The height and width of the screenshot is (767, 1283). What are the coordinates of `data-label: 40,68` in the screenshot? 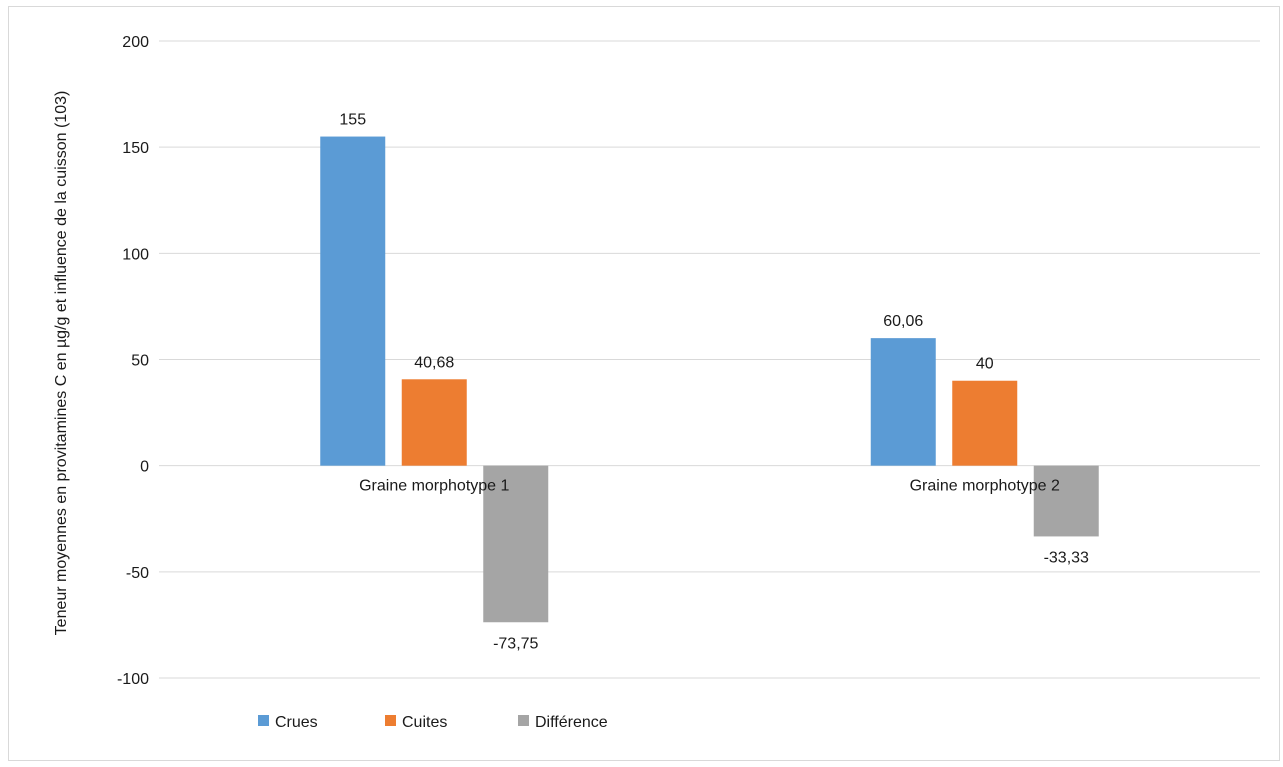 It's located at (434, 362).